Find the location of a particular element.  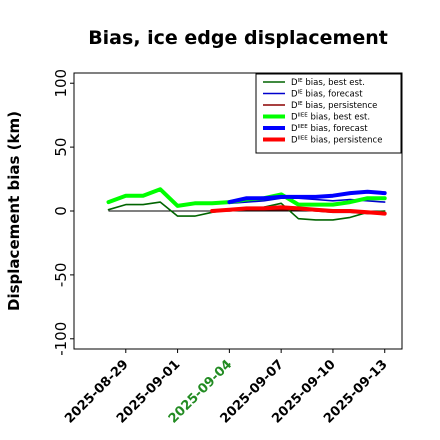

legend-entry: DIIEE bias, best est. is located at coordinates (330, 118).